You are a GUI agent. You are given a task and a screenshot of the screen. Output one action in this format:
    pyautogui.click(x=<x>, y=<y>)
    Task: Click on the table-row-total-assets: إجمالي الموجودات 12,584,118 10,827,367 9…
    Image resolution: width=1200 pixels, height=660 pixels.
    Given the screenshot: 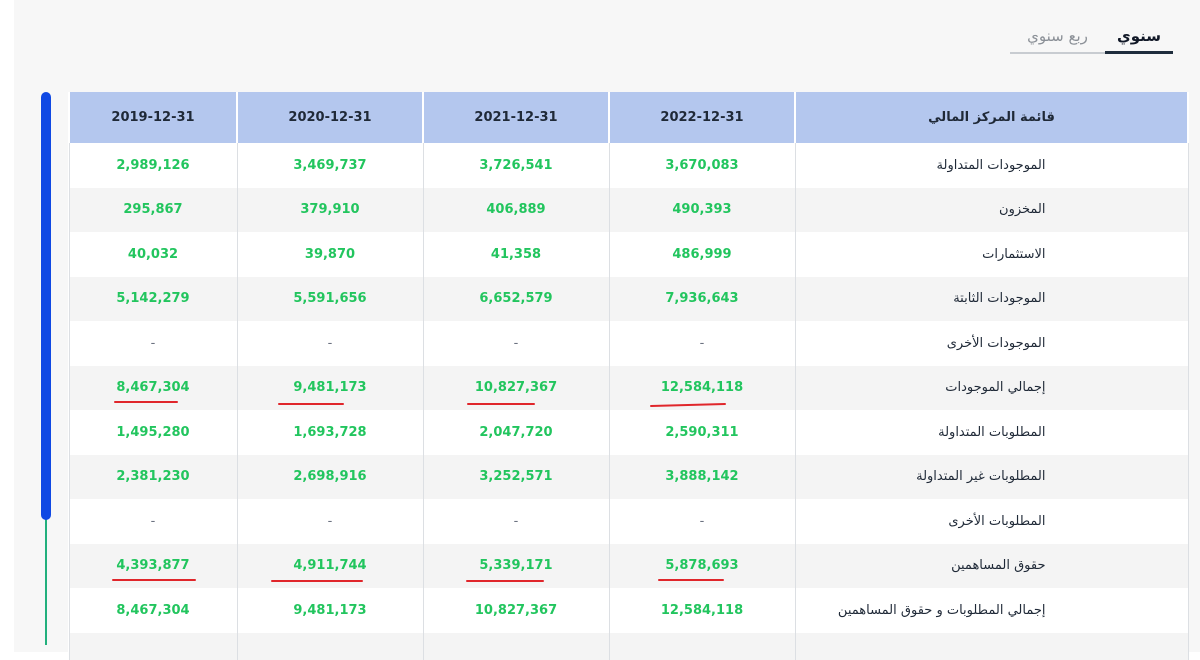 What is the action you would take?
    pyautogui.click(x=628, y=387)
    